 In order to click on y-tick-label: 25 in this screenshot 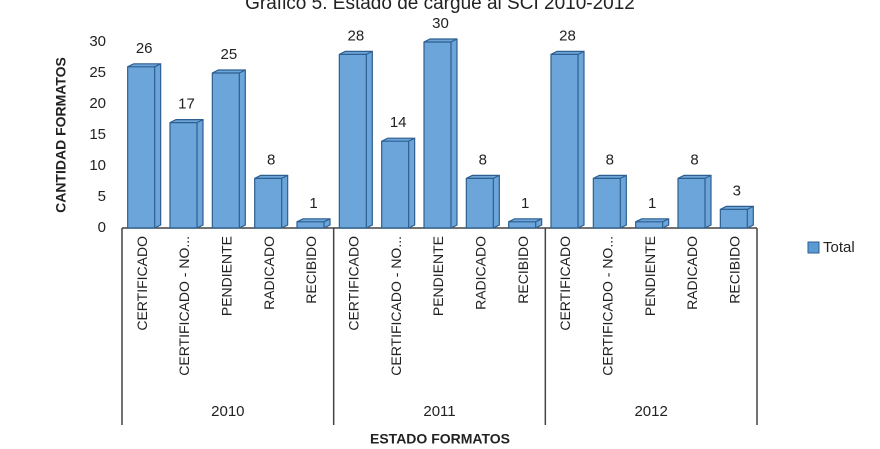, I will do `click(97, 72)`.